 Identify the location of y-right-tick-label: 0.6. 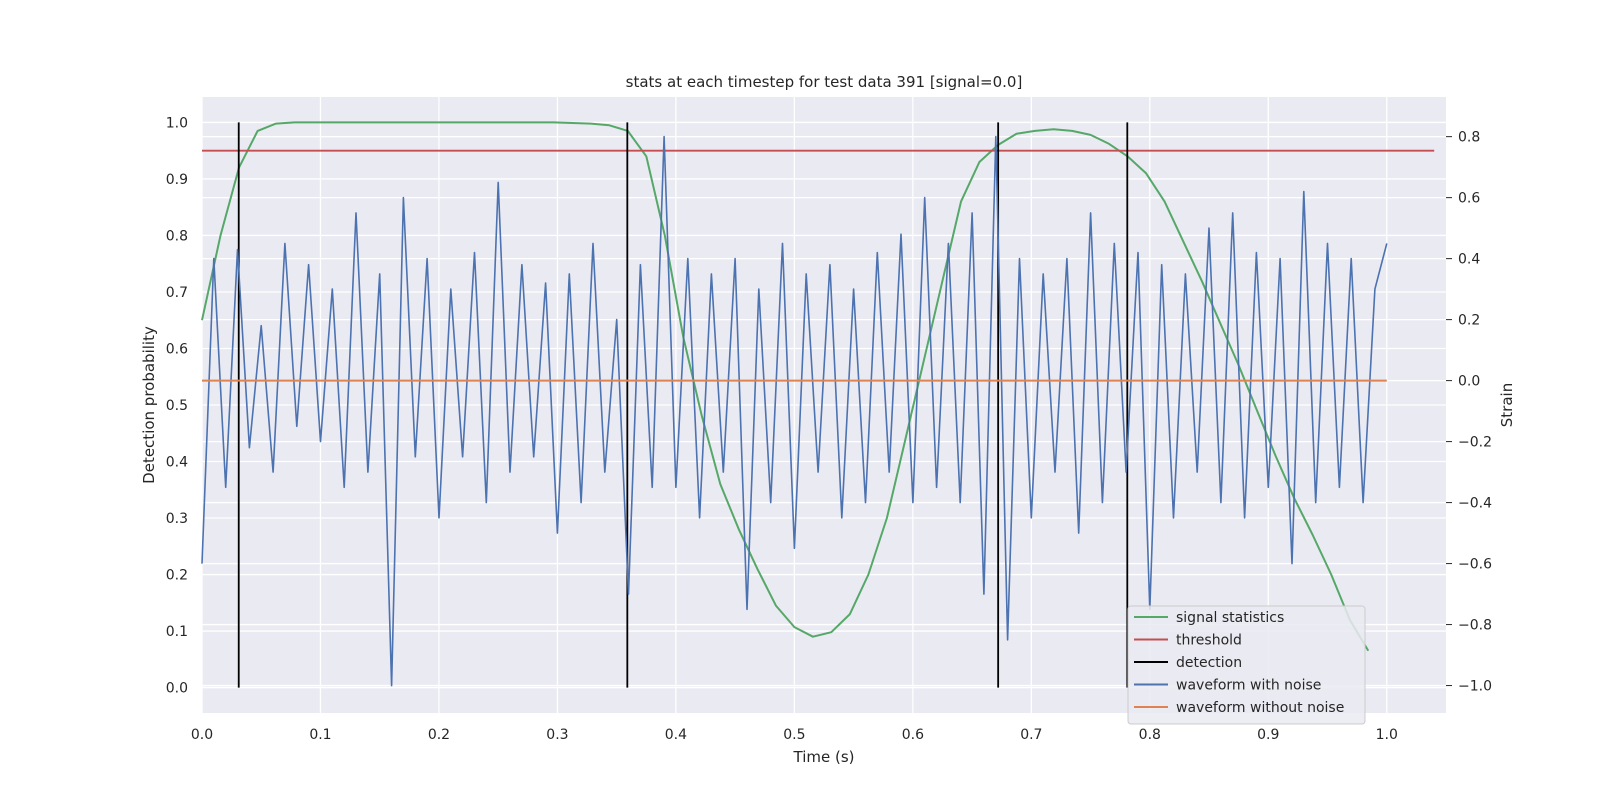
(1469, 199).